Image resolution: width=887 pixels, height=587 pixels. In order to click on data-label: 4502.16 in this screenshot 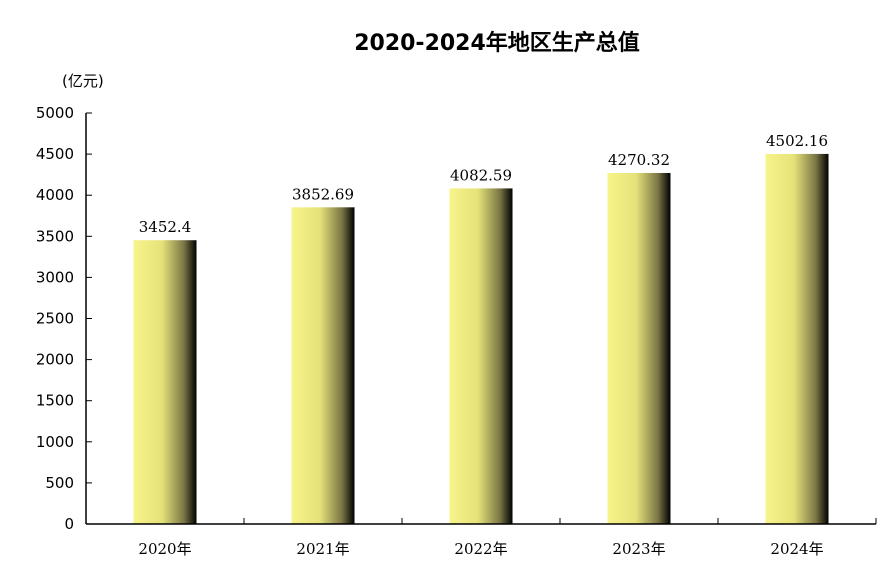, I will do `click(797, 141)`.